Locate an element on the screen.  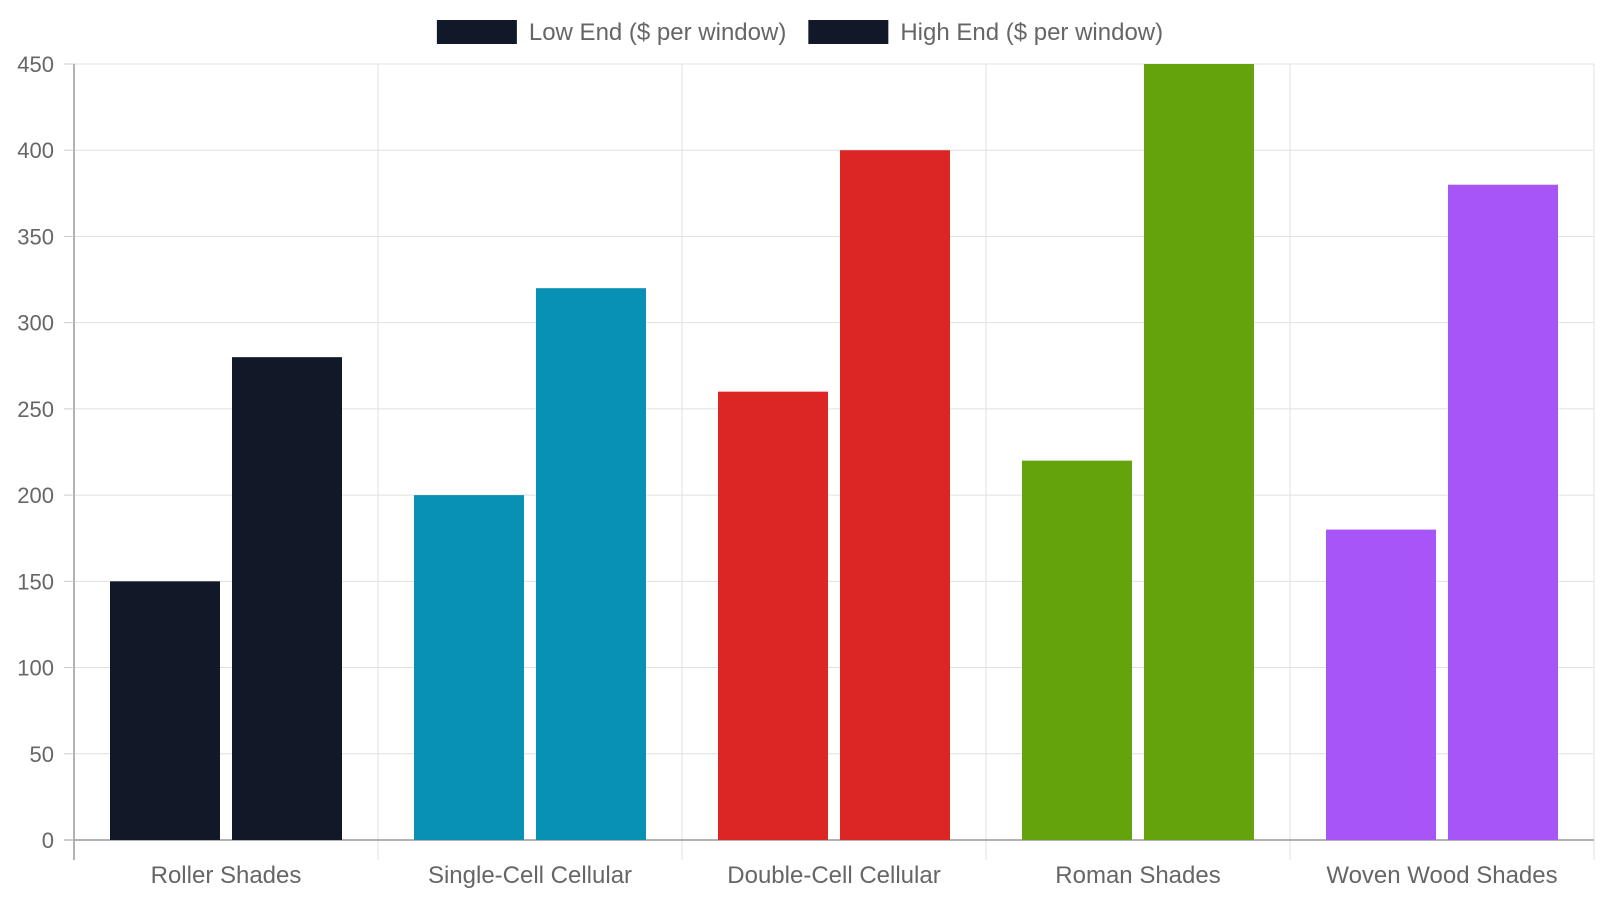
x-tick-label: Single-Cell Cellular is located at coordinates (530, 875).